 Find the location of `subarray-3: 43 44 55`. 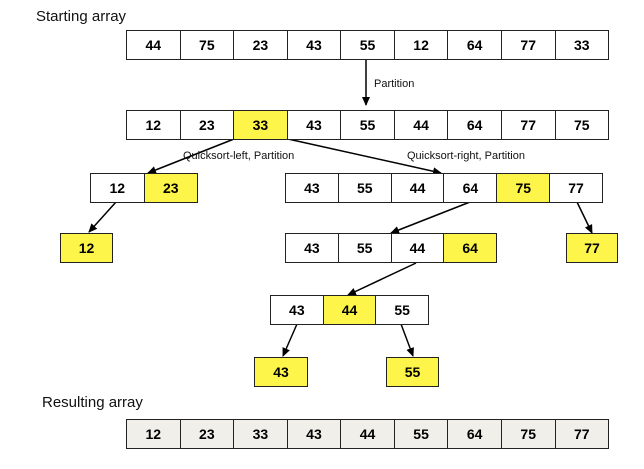

subarray-3: 43 44 55 is located at coordinates (350, 310).